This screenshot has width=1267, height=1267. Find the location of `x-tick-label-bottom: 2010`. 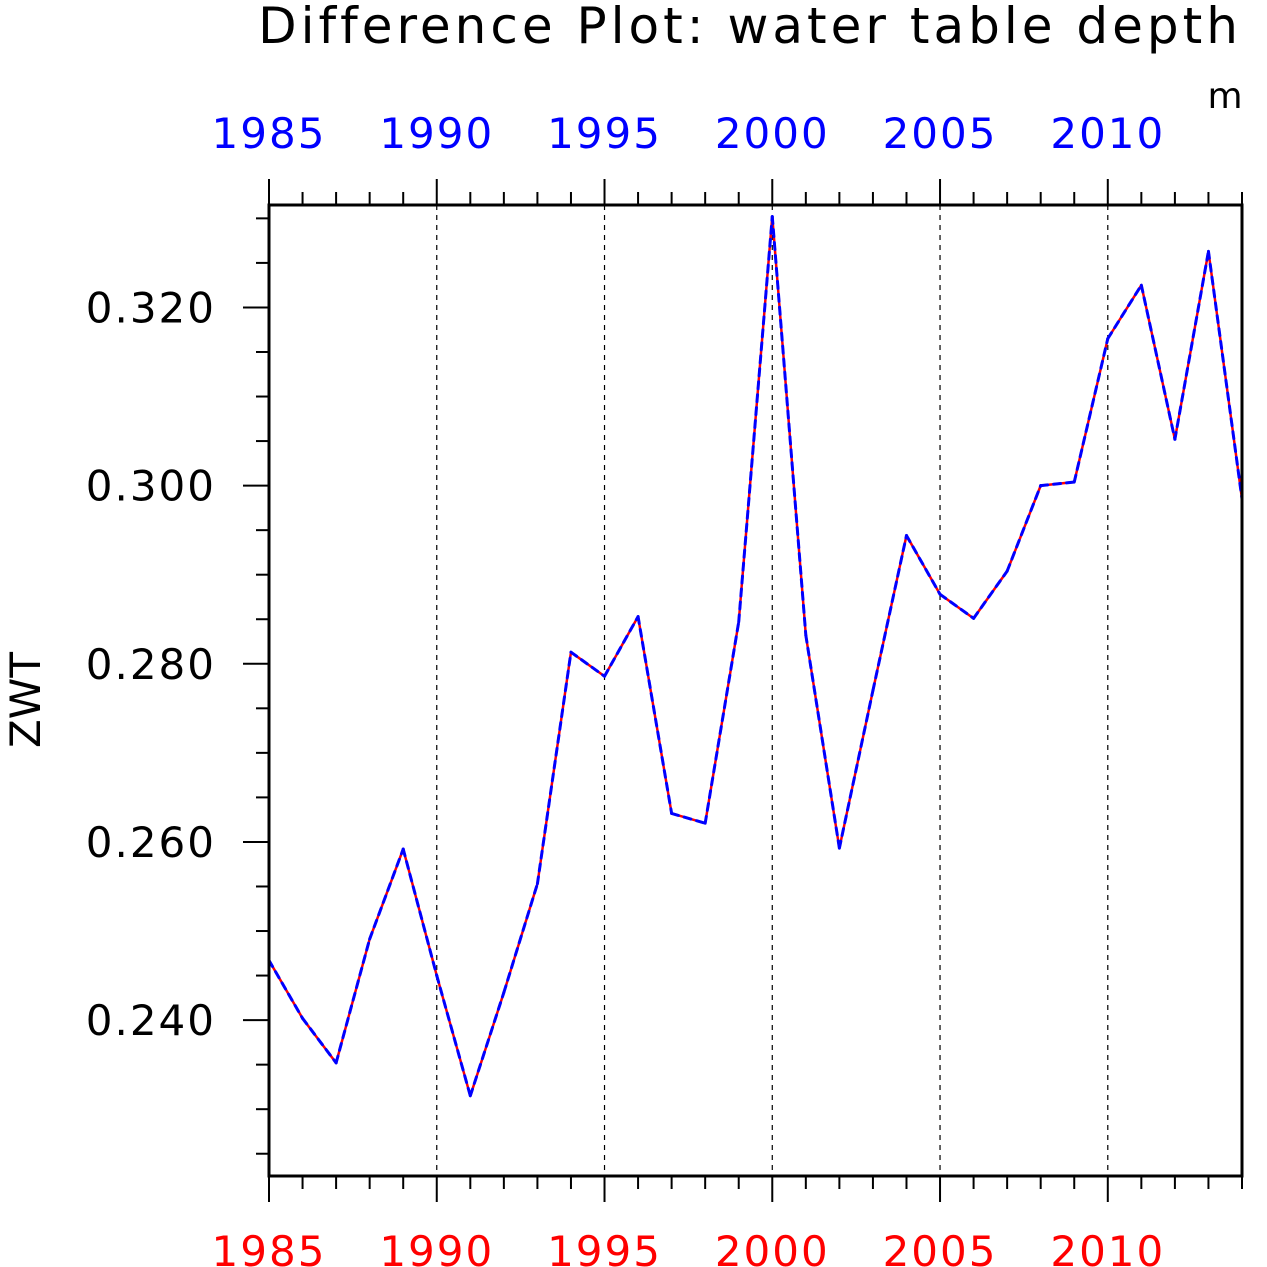

x-tick-label-bottom: 2010 is located at coordinates (1107, 1247).